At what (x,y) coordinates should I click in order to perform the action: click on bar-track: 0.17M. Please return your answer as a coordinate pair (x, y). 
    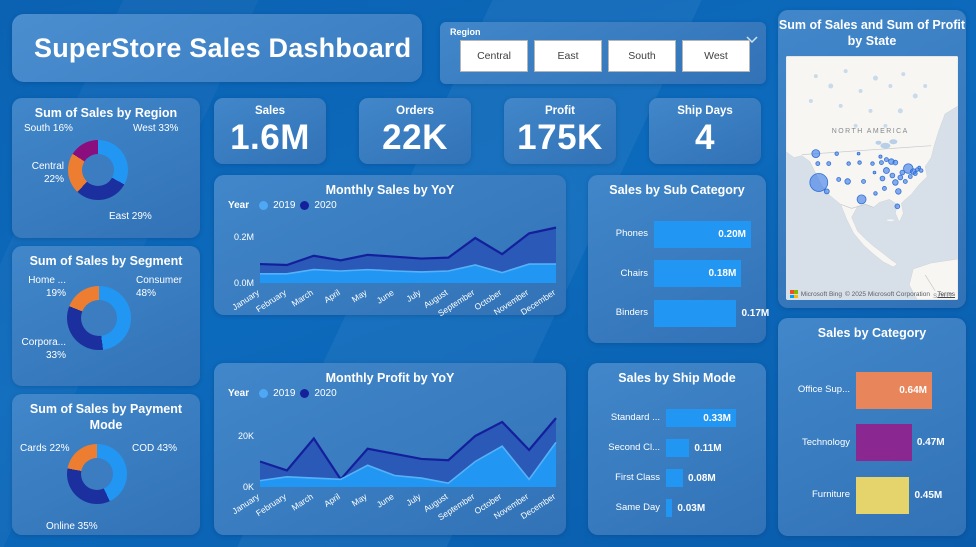
    Looking at the image, I should click on (712, 313).